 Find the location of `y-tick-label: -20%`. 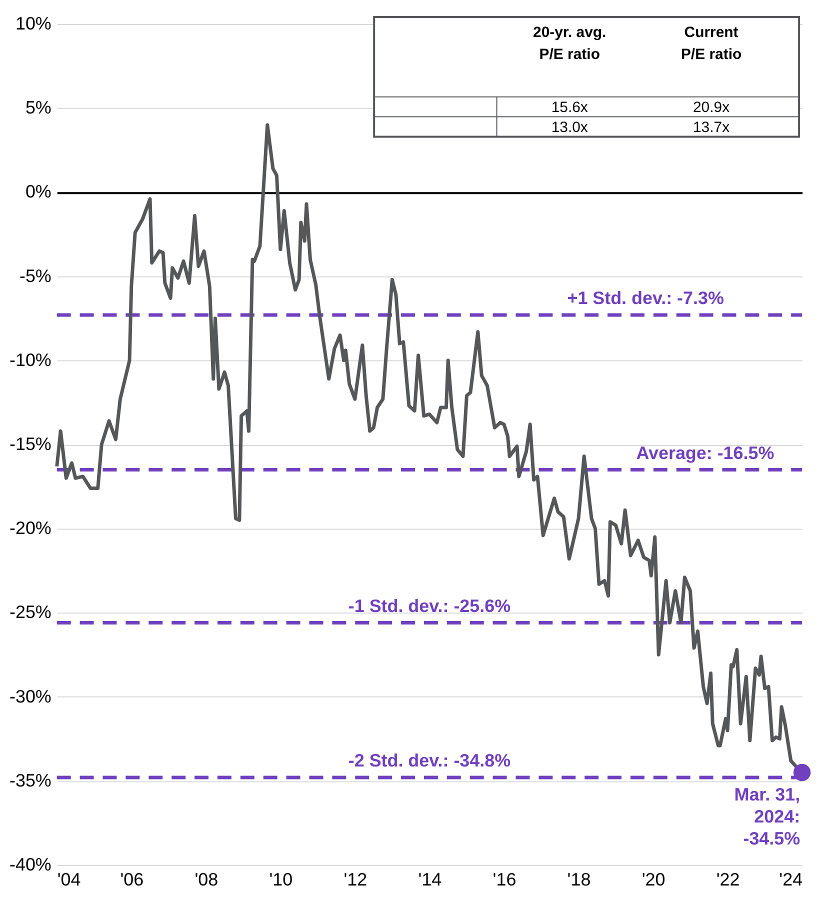

y-tick-label: -20% is located at coordinates (31, 528).